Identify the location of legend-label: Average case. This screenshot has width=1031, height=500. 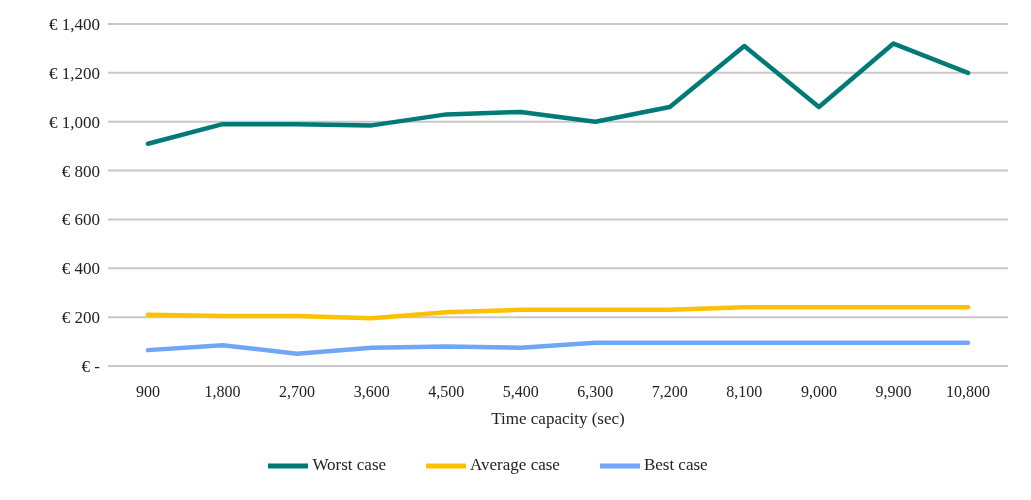
(515, 464).